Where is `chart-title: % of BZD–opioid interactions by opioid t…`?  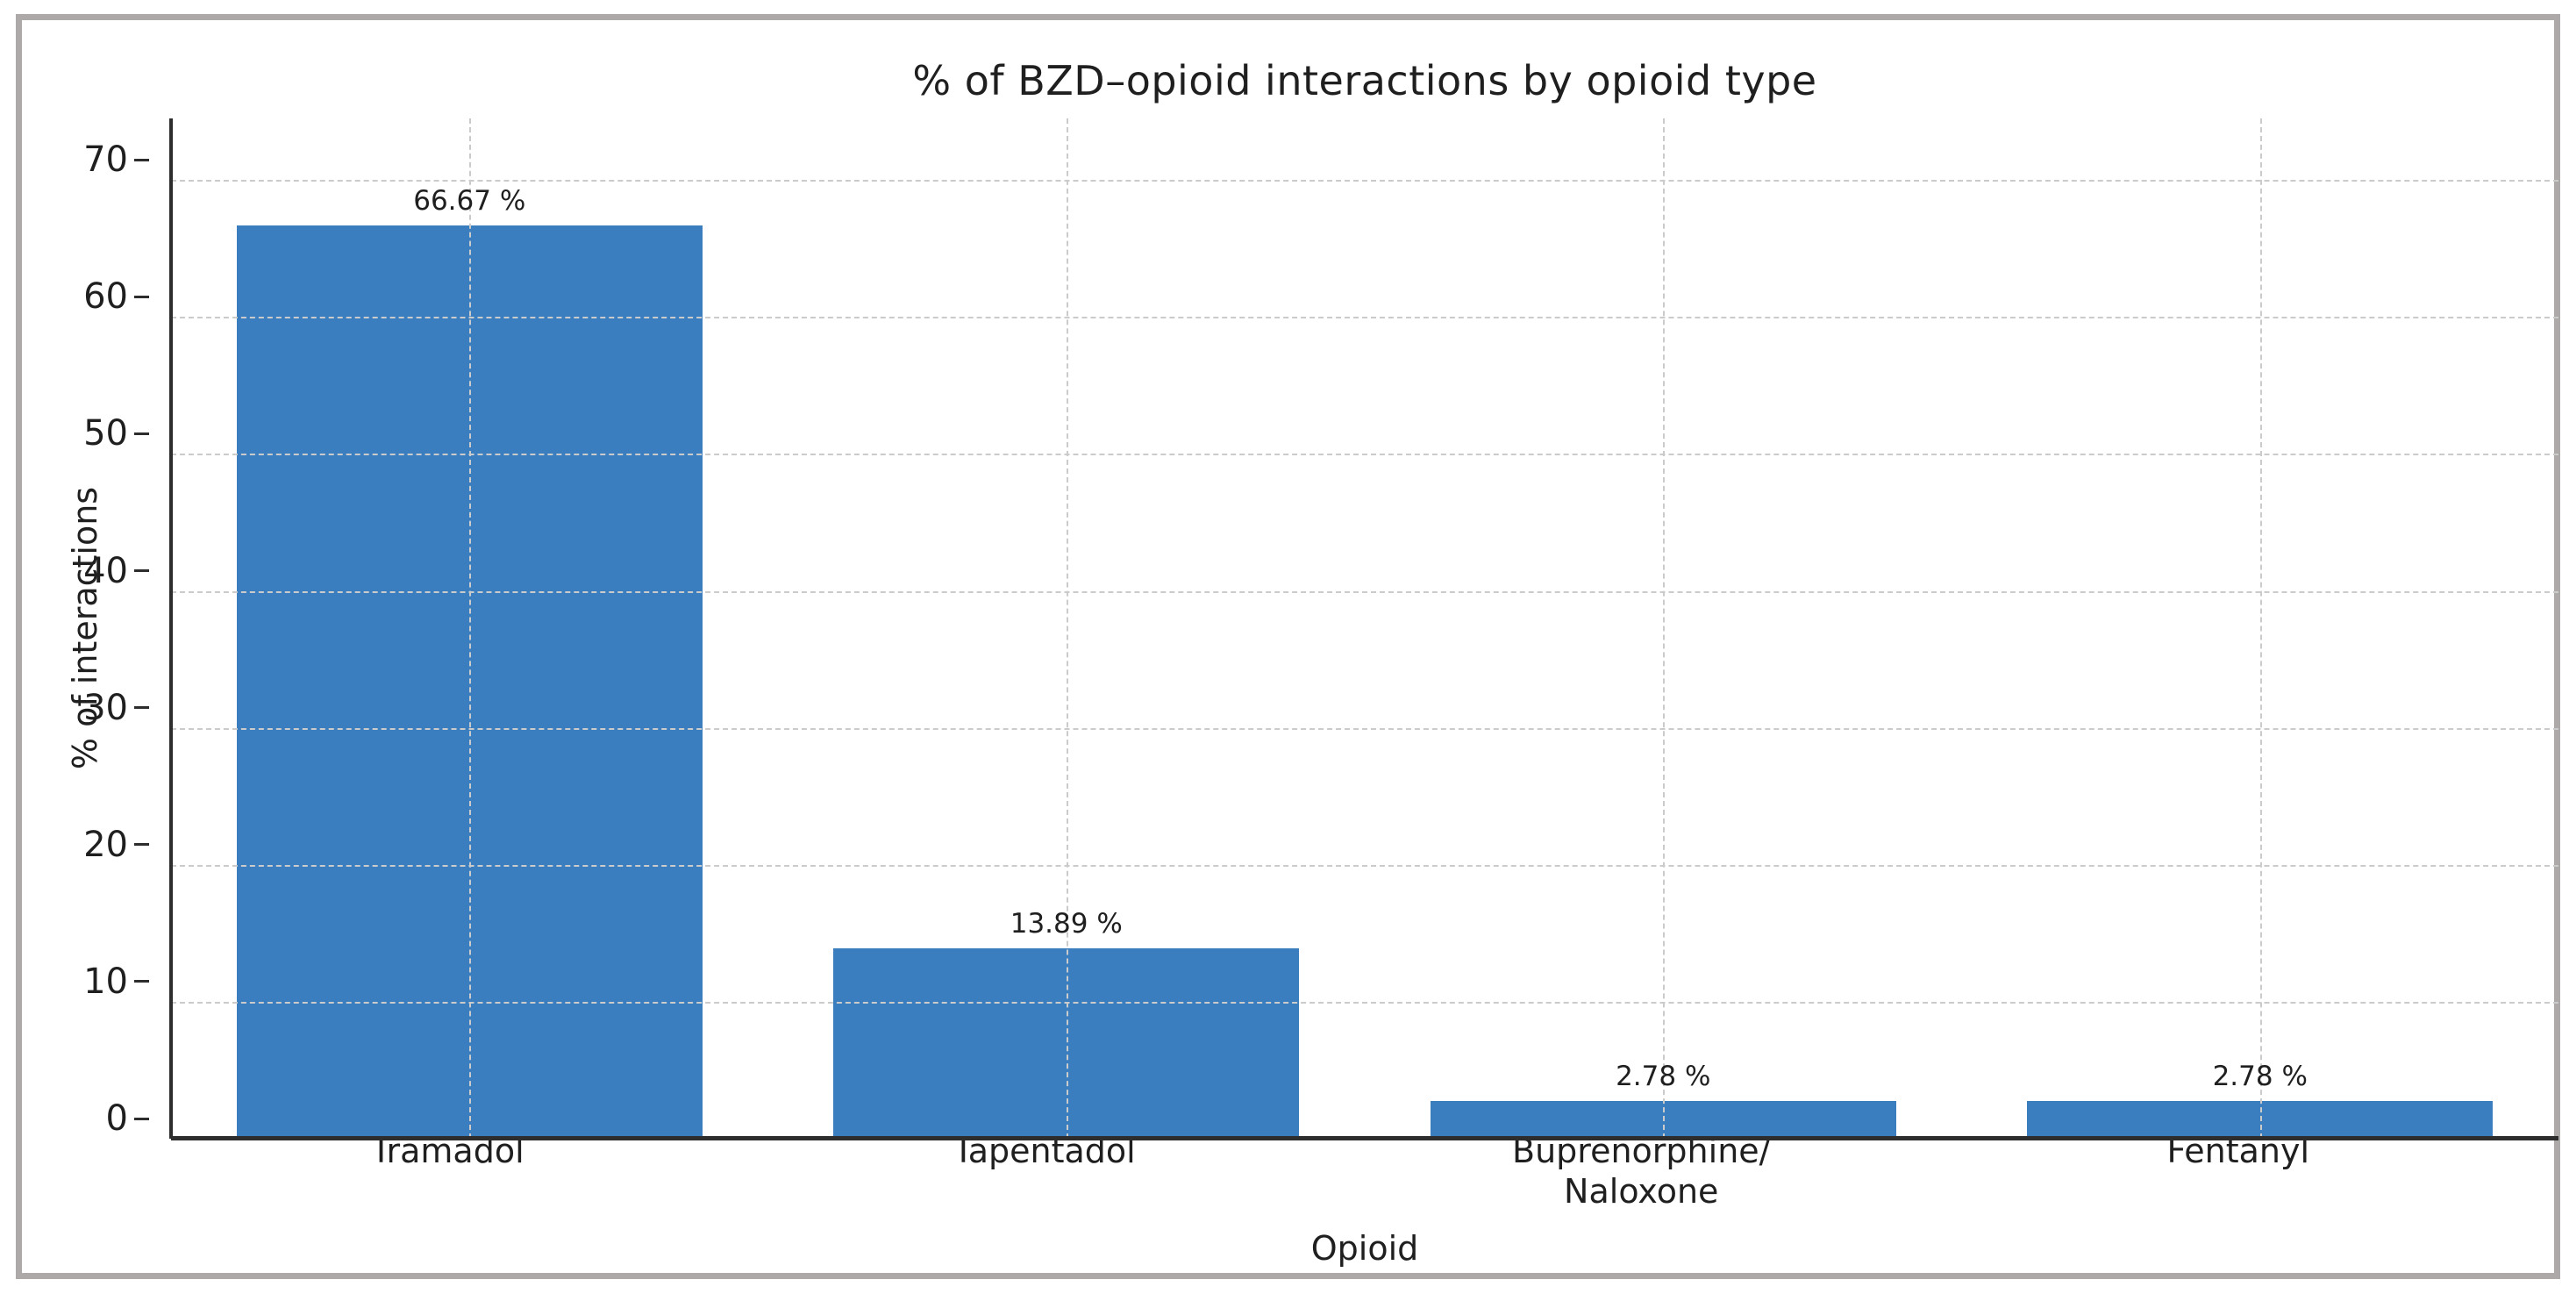
chart-title: % of BZD–opioid interactions by opioid t… is located at coordinates (1365, 80).